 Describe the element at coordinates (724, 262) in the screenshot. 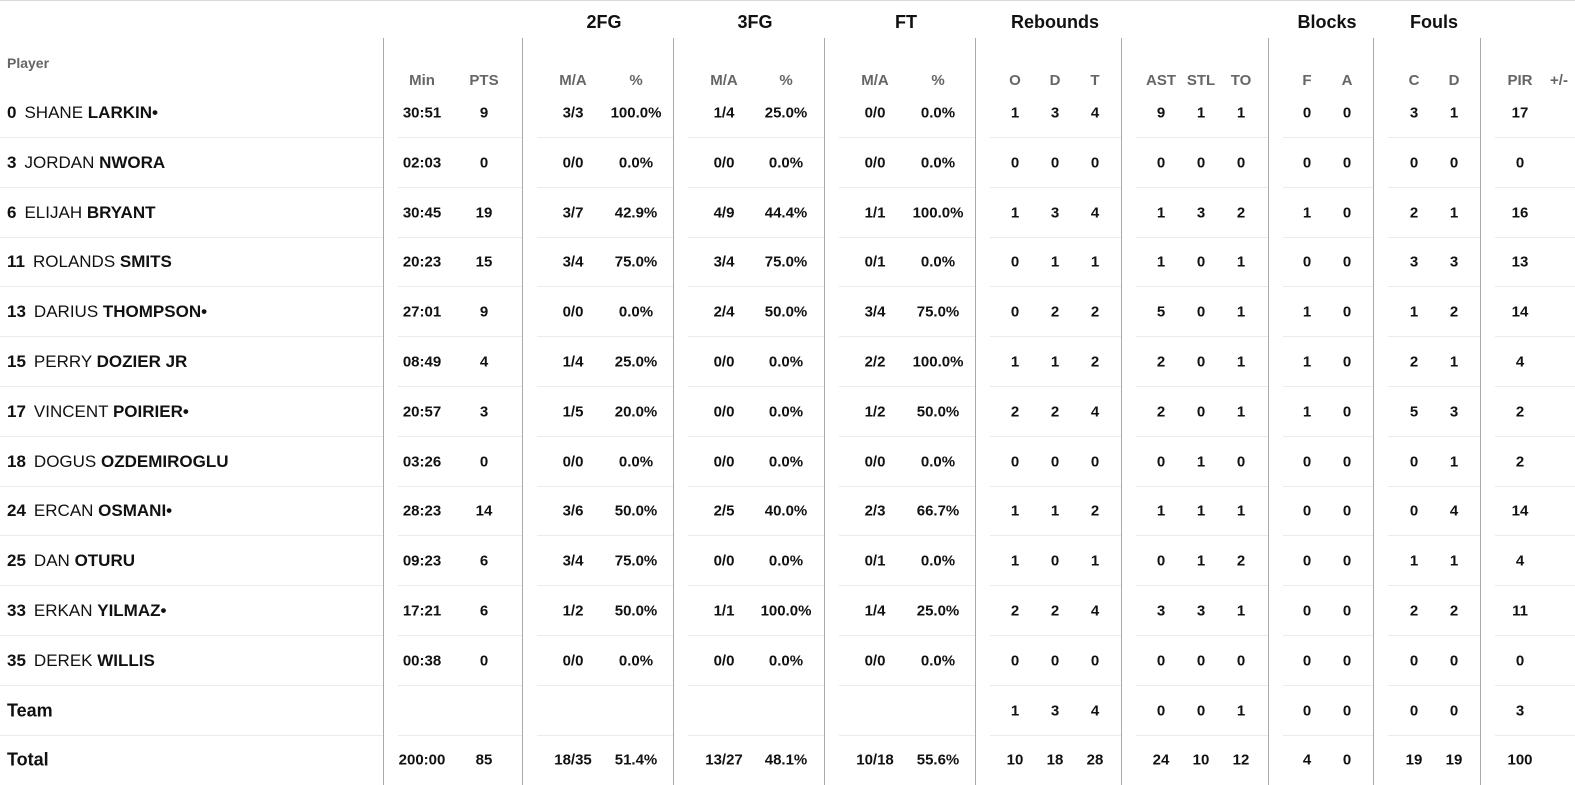

I see `stat-cell: 3/4` at that location.